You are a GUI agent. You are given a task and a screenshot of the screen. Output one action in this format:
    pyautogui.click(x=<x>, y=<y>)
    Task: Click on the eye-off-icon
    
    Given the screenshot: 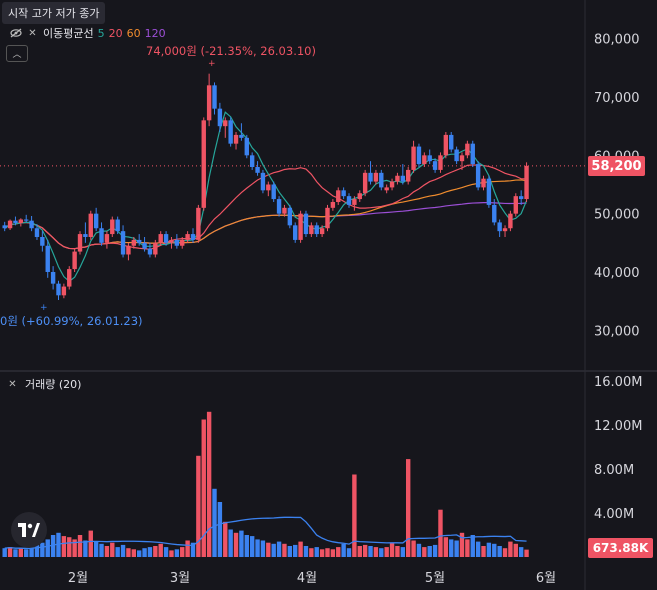 What is the action you would take?
    pyautogui.click(x=15, y=33)
    